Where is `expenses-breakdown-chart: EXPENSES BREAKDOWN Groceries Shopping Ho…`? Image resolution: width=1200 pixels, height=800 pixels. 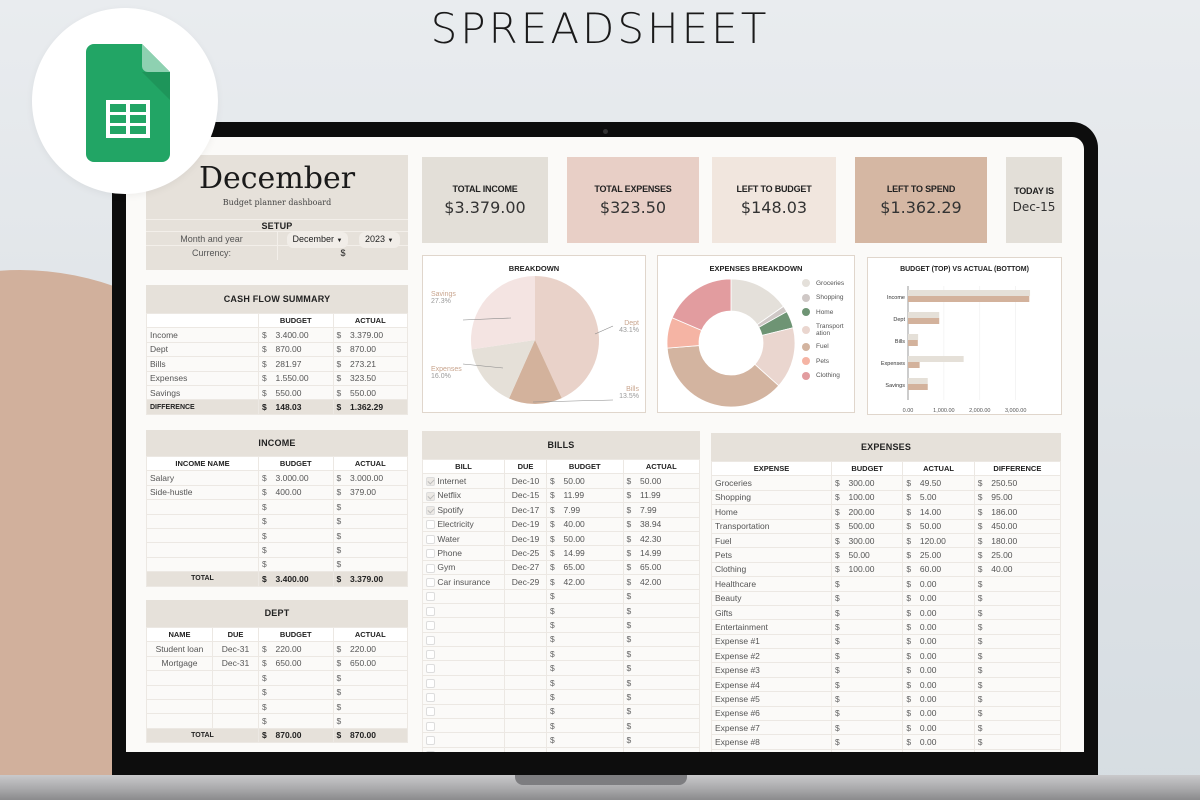 expenses-breakdown-chart: EXPENSES BREAKDOWN Groceries Shopping Ho… is located at coordinates (756, 334).